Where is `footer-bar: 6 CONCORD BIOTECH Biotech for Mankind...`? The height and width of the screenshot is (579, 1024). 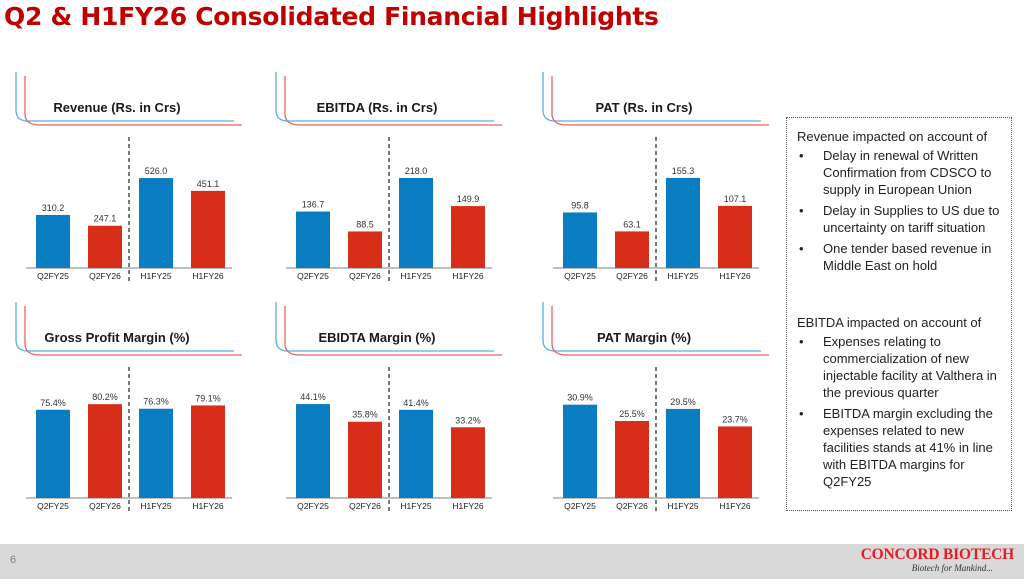 footer-bar: 6 CONCORD BIOTECH Biotech for Mankind... is located at coordinates (512, 561).